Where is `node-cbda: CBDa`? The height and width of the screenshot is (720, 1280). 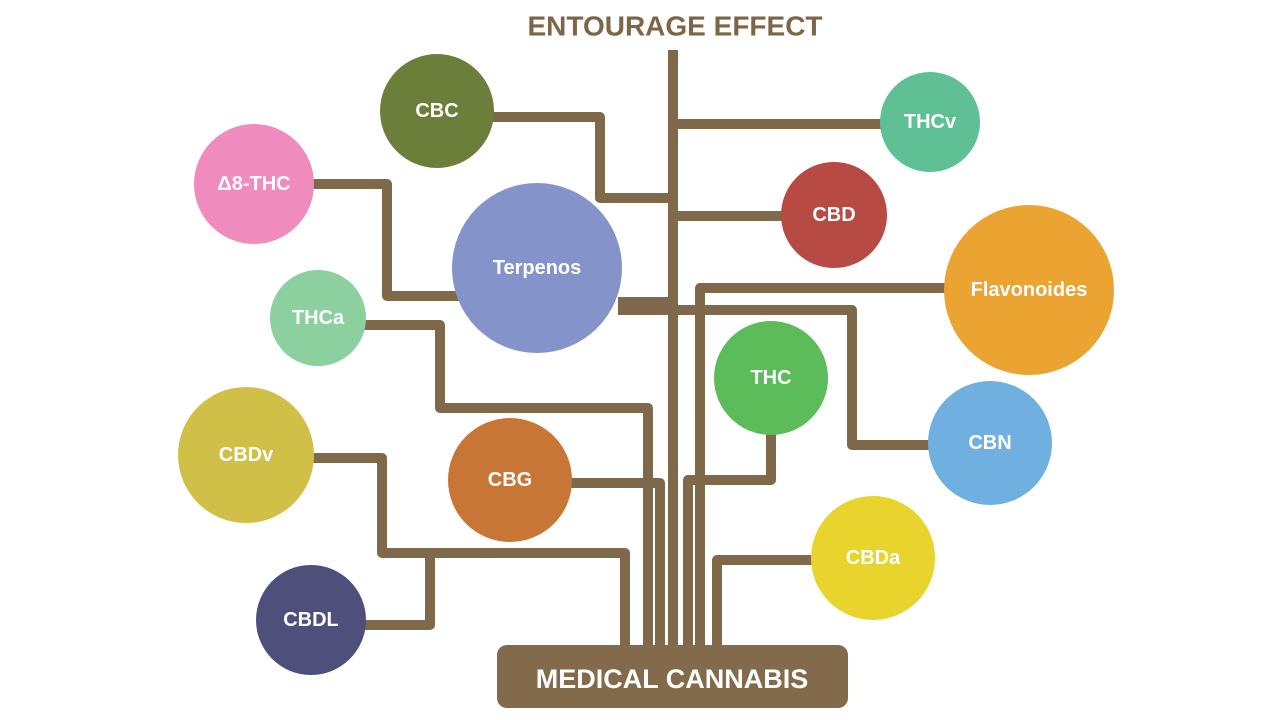 node-cbda: CBDa is located at coordinates (873, 558).